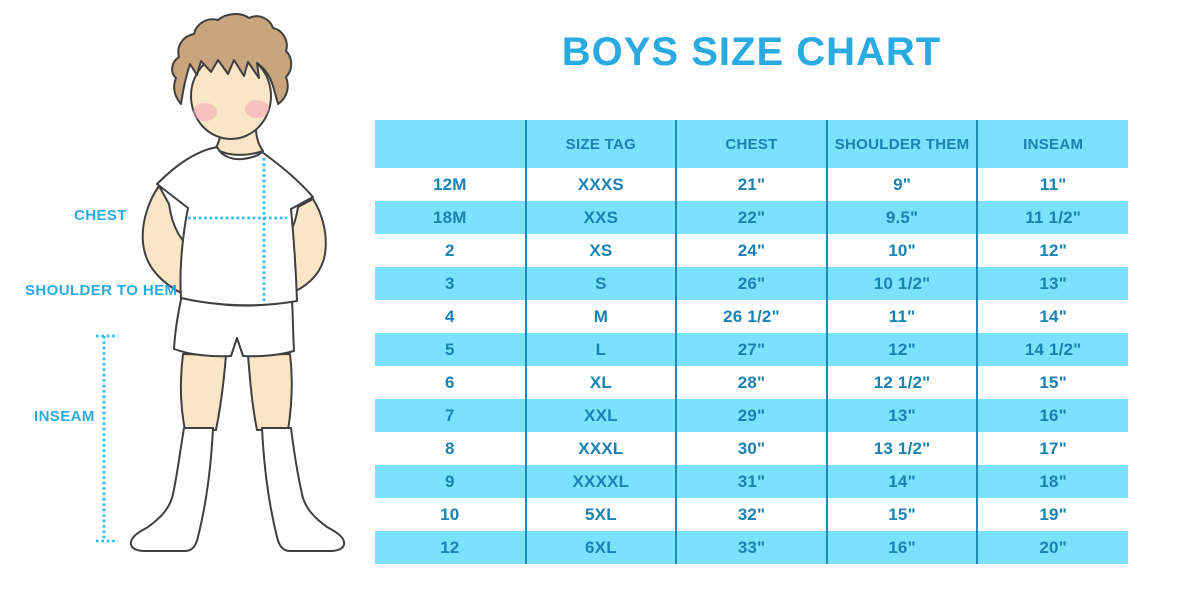  What do you see at coordinates (601, 448) in the screenshot?
I see `table-cell: XXXL` at bounding box center [601, 448].